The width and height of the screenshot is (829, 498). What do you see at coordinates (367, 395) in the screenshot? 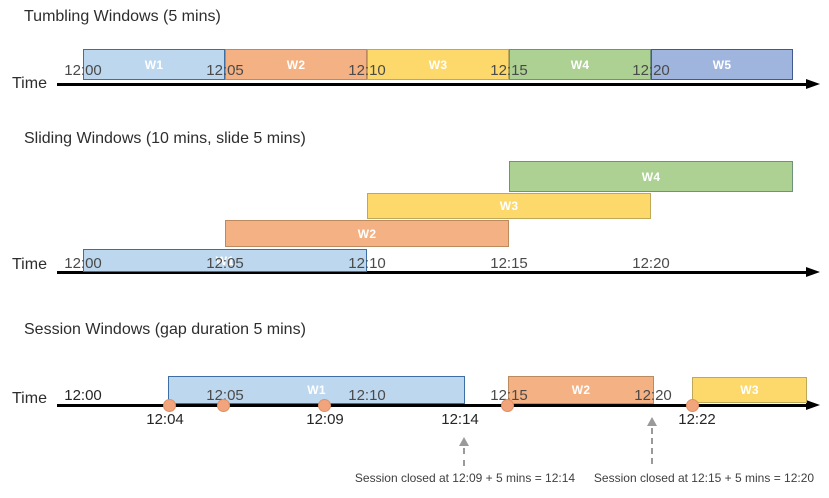
I see `session-tick: 12:10` at bounding box center [367, 395].